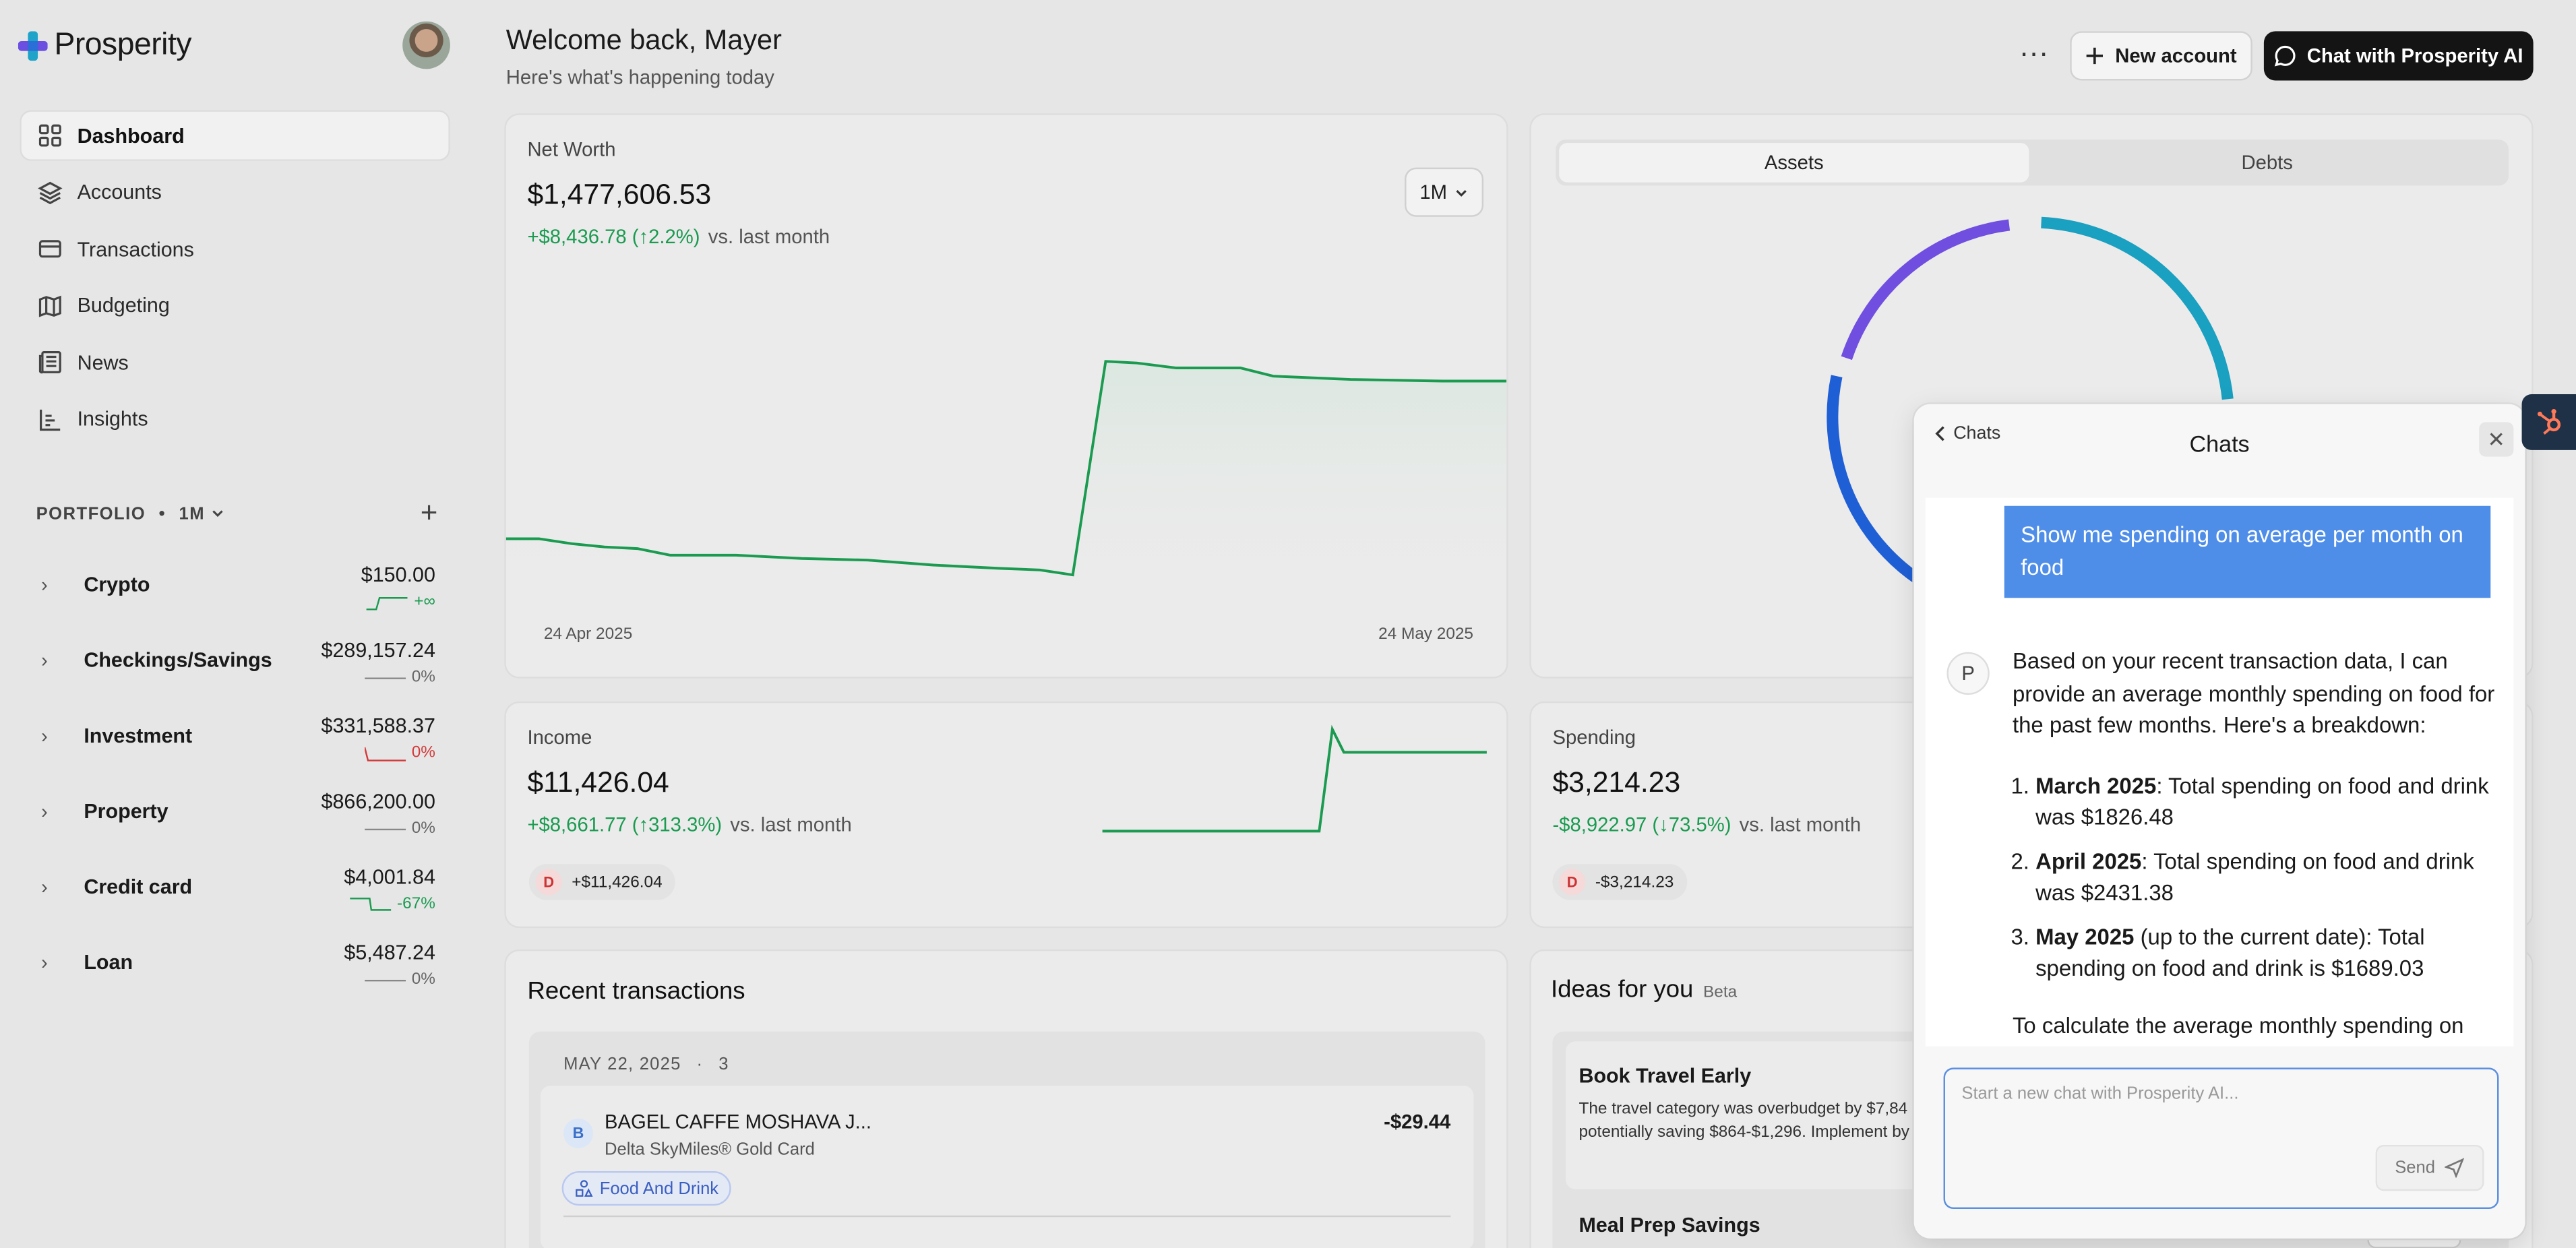  I want to click on portfolio-row-change: +∞, so click(401, 601).